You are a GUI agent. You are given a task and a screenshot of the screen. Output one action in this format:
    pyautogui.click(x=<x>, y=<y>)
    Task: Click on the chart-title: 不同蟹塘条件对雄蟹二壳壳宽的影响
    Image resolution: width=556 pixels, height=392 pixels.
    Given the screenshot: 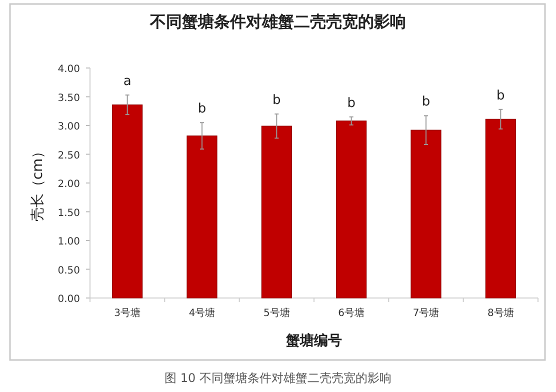 What is the action you would take?
    pyautogui.click(x=277, y=21)
    